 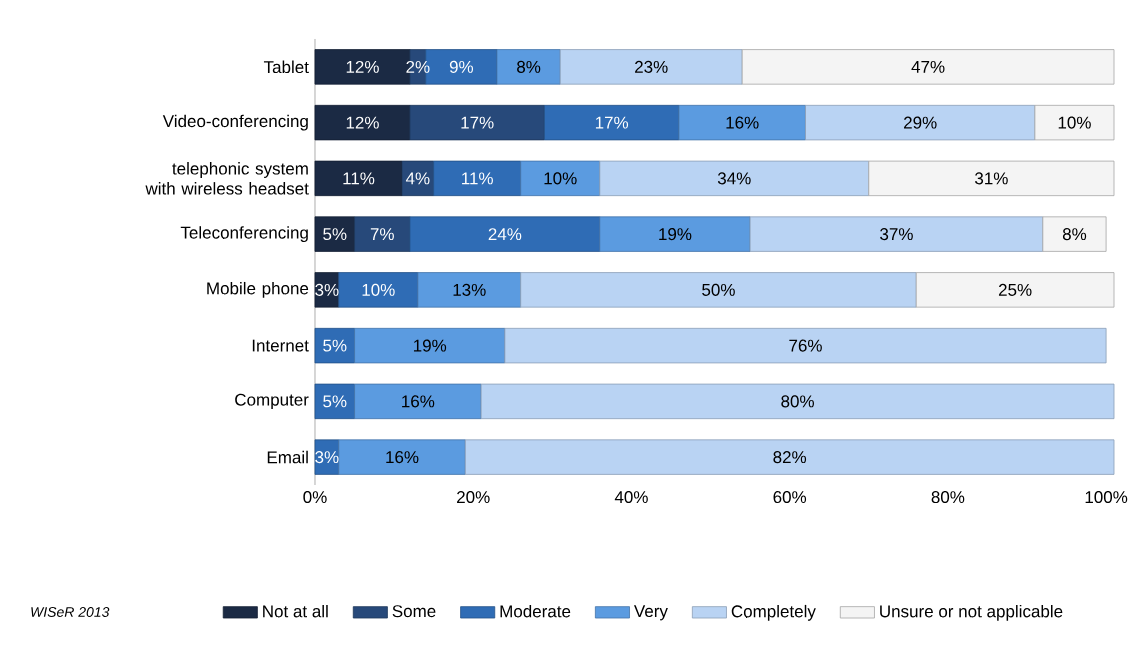 What do you see at coordinates (1106, 497) in the screenshot?
I see `x-tick-label: 100%` at bounding box center [1106, 497].